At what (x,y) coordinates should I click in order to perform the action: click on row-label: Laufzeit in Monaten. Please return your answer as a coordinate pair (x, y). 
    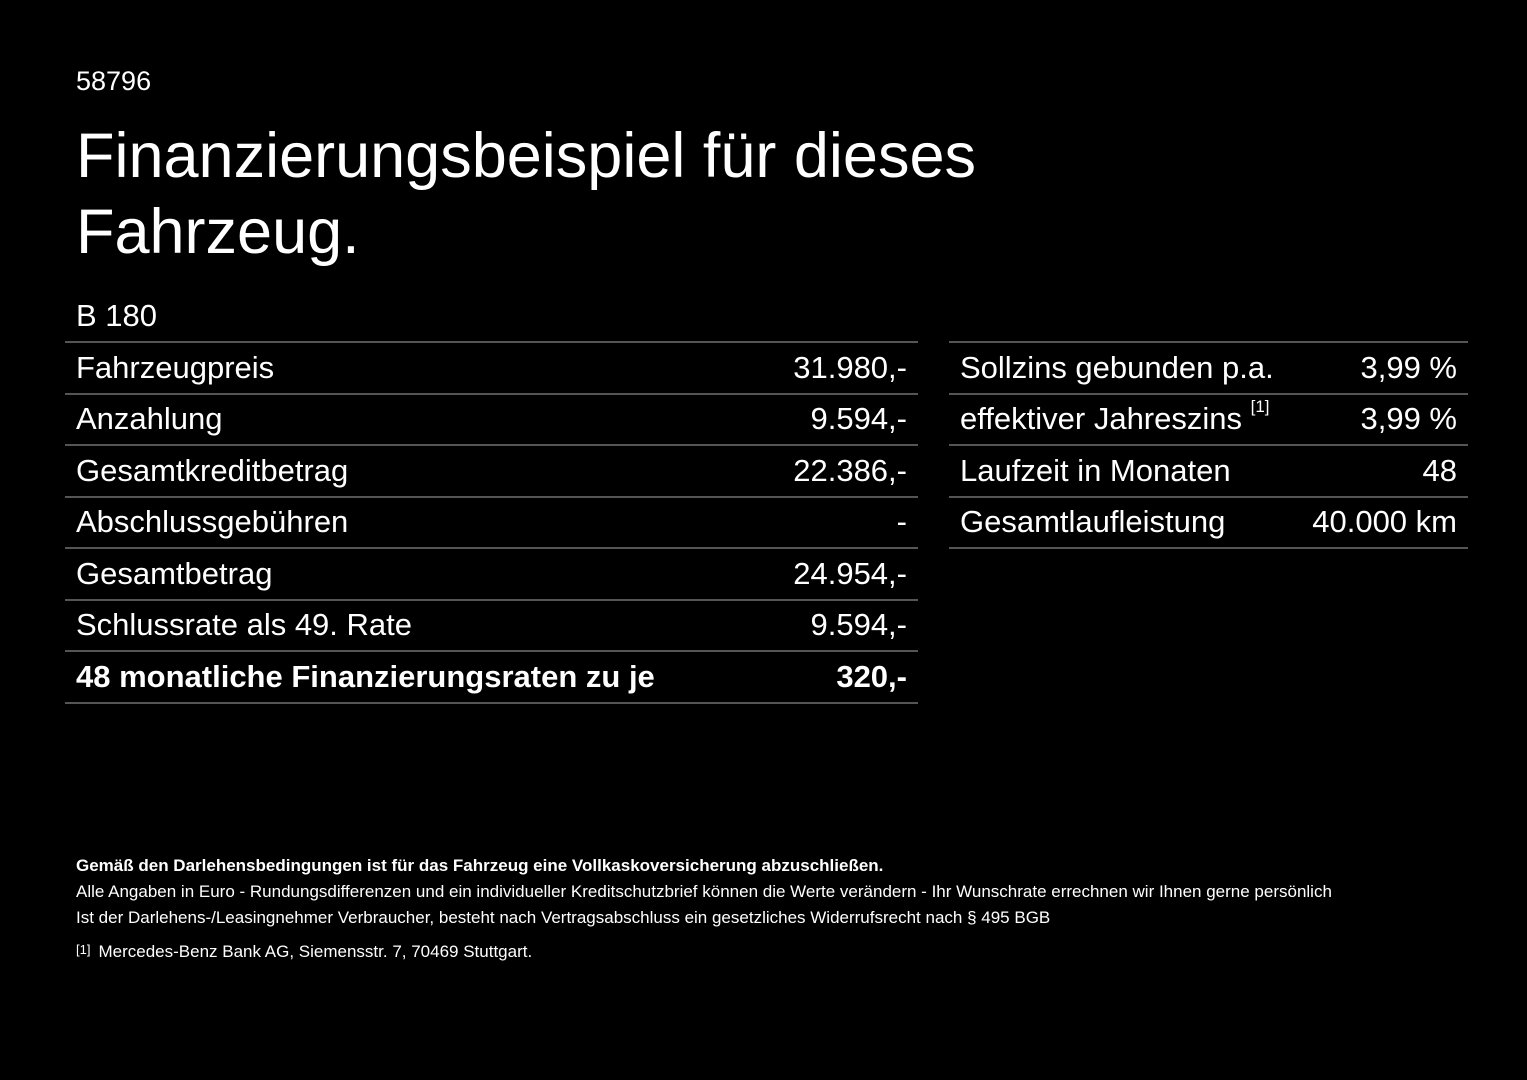
    Looking at the image, I should click on (1122, 471).